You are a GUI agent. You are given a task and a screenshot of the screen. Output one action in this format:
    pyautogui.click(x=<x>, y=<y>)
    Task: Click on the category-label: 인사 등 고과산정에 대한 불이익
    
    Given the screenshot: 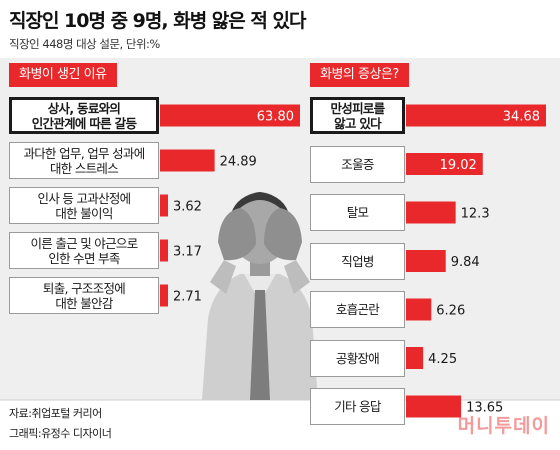 What is the action you would take?
    pyautogui.click(x=84, y=205)
    